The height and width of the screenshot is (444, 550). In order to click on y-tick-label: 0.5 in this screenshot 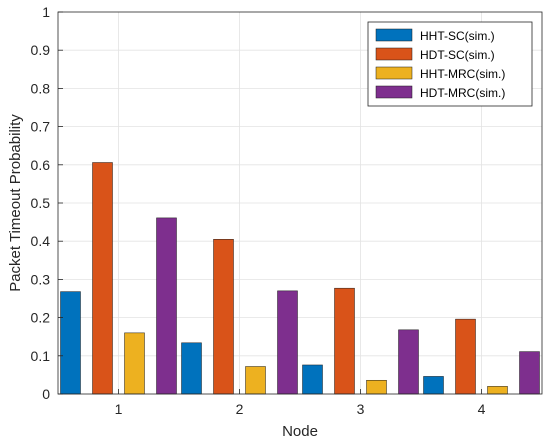, I will do `click(41, 203)`.